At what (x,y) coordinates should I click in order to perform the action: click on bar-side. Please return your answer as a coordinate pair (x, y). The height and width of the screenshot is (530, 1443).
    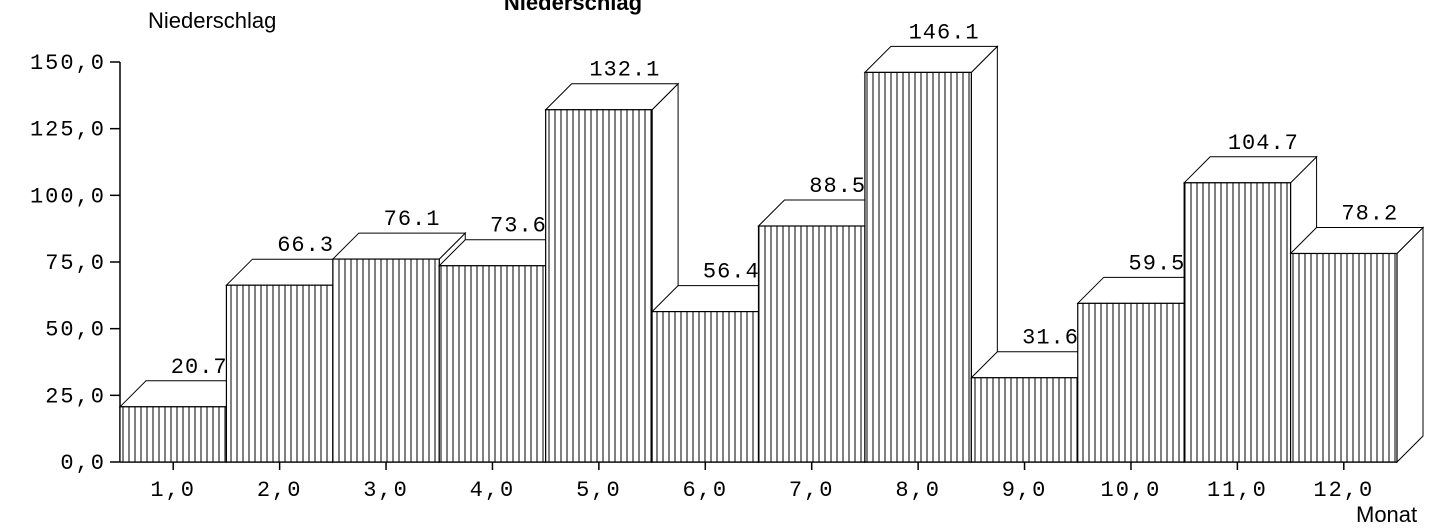
    Looking at the image, I should click on (1410, 345).